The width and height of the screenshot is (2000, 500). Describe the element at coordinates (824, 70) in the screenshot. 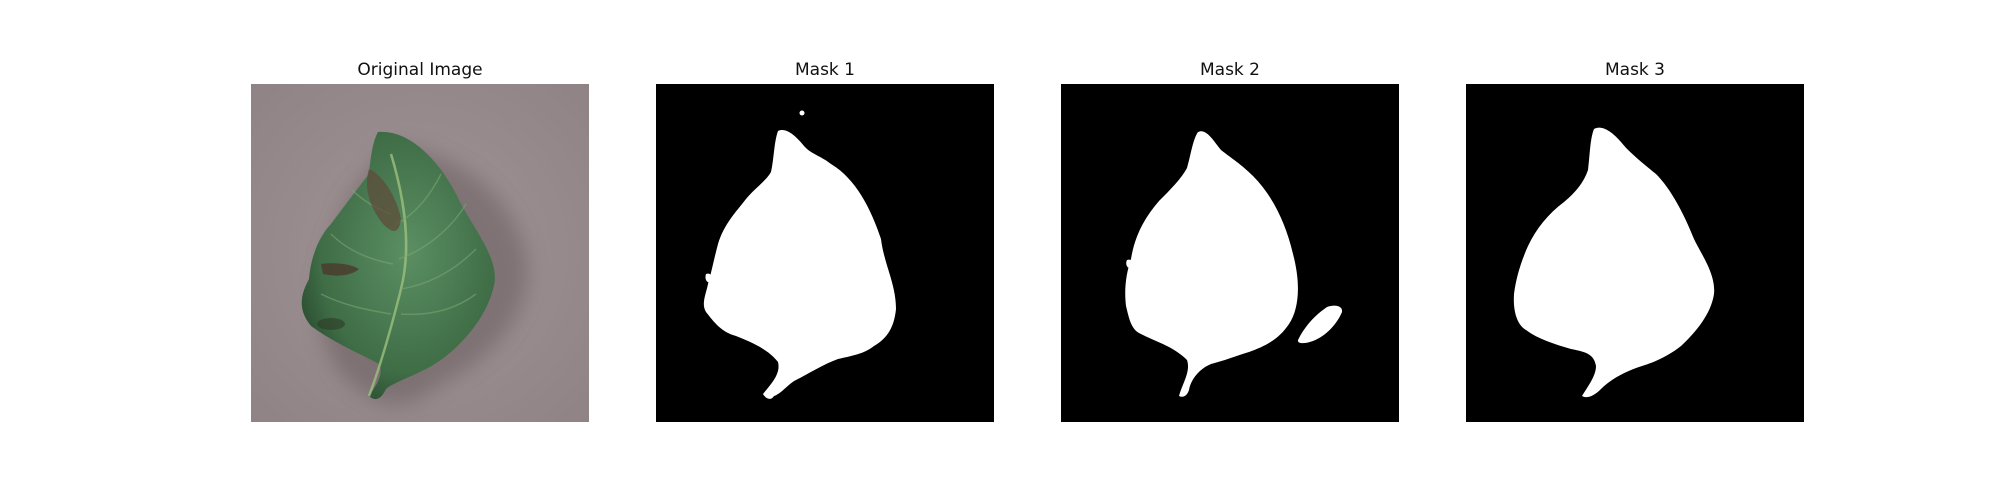

I see `mask-1-title: Mask 1` at that location.